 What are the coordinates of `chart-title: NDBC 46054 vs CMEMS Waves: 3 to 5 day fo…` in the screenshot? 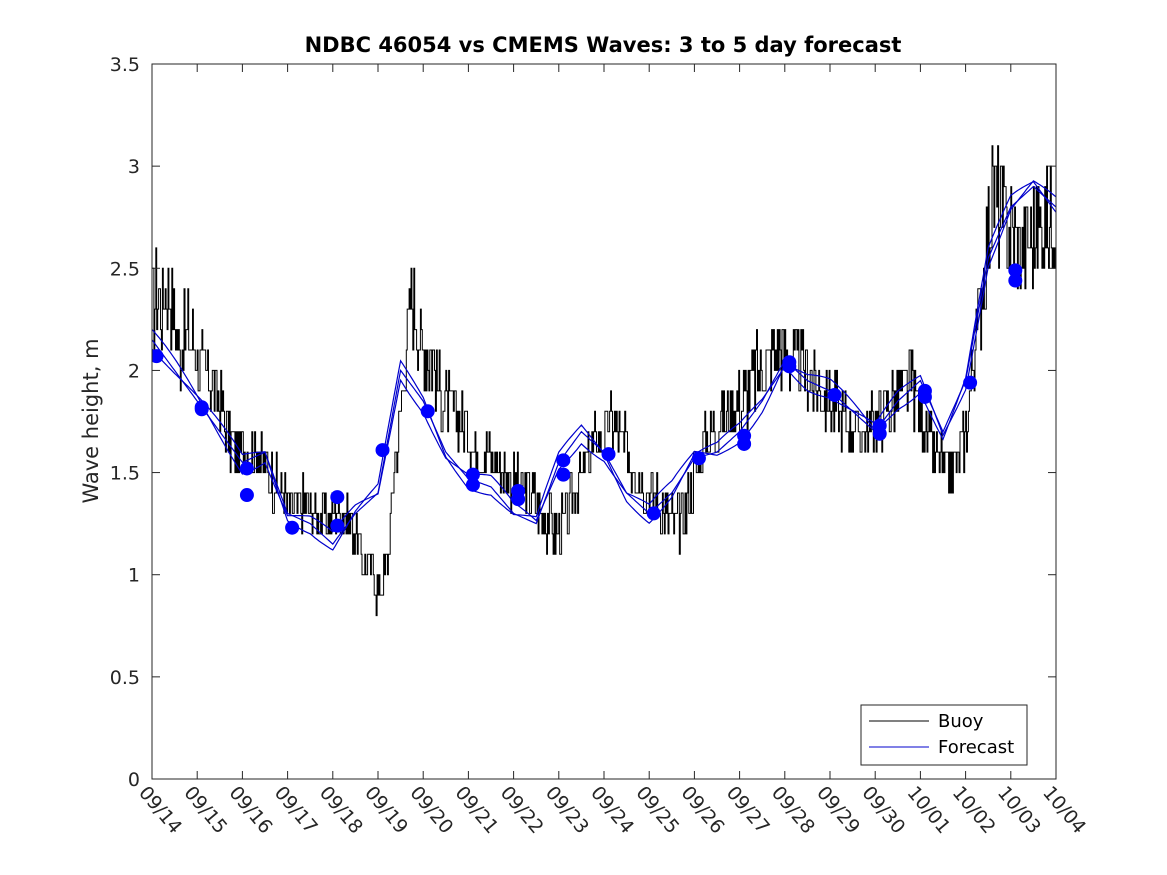 It's located at (603, 45).